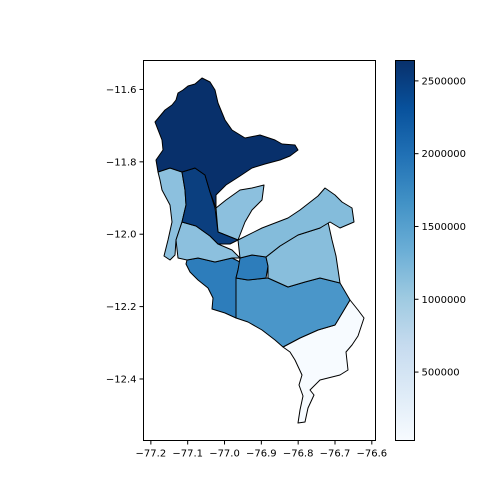 This screenshot has width=504, height=504. Describe the element at coordinates (213, 288) in the screenshot. I see `map-region-coastal` at that location.